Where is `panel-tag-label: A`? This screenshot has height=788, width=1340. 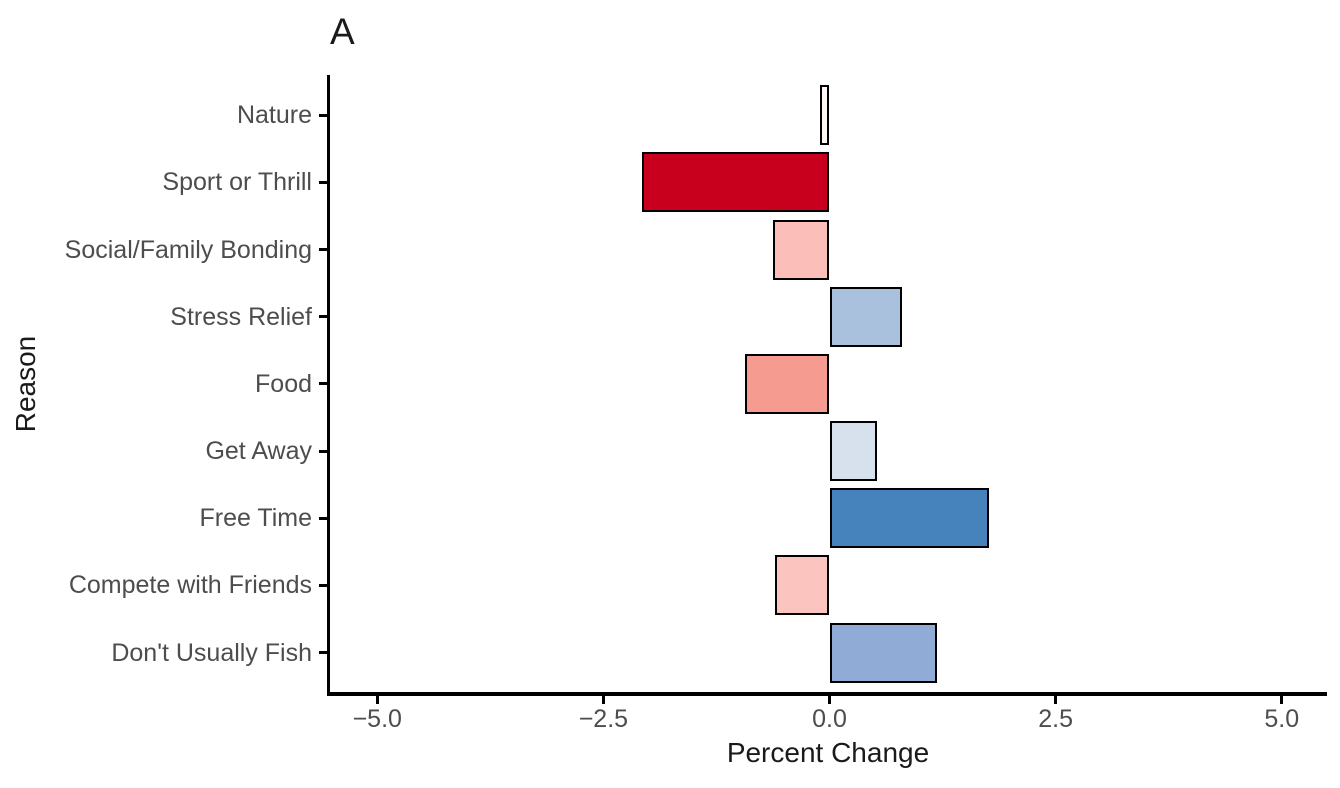
panel-tag-label: A is located at coordinates (342, 31).